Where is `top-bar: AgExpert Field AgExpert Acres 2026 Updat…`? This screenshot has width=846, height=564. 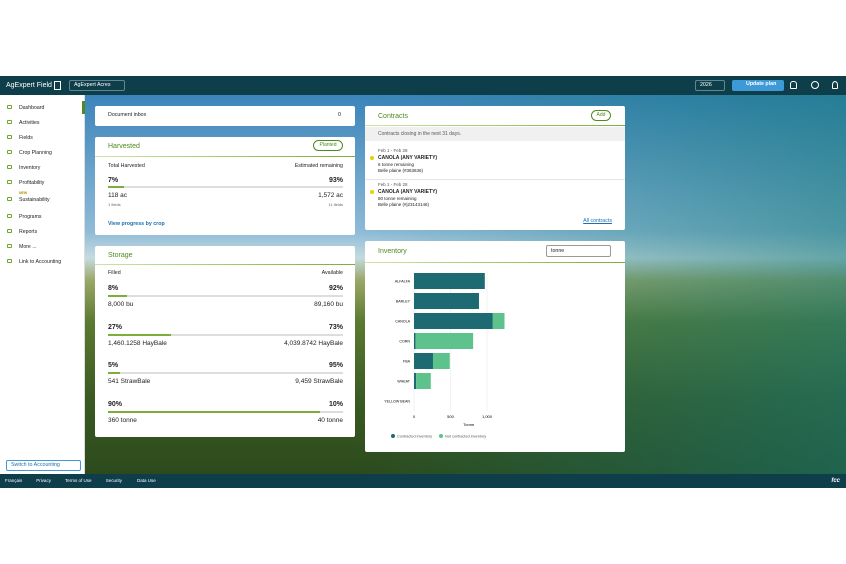
top-bar: AgExpert Field AgExpert Acres 2026 Updat… is located at coordinates (423, 85).